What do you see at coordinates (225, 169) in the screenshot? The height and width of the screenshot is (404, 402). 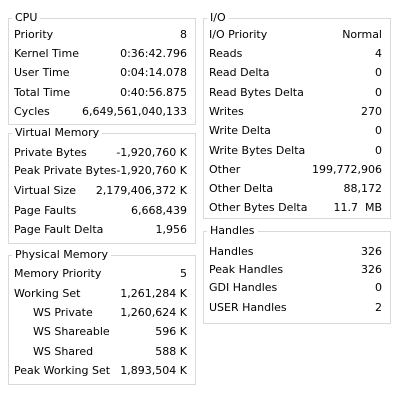 I see `other-label: Other` at bounding box center [225, 169].